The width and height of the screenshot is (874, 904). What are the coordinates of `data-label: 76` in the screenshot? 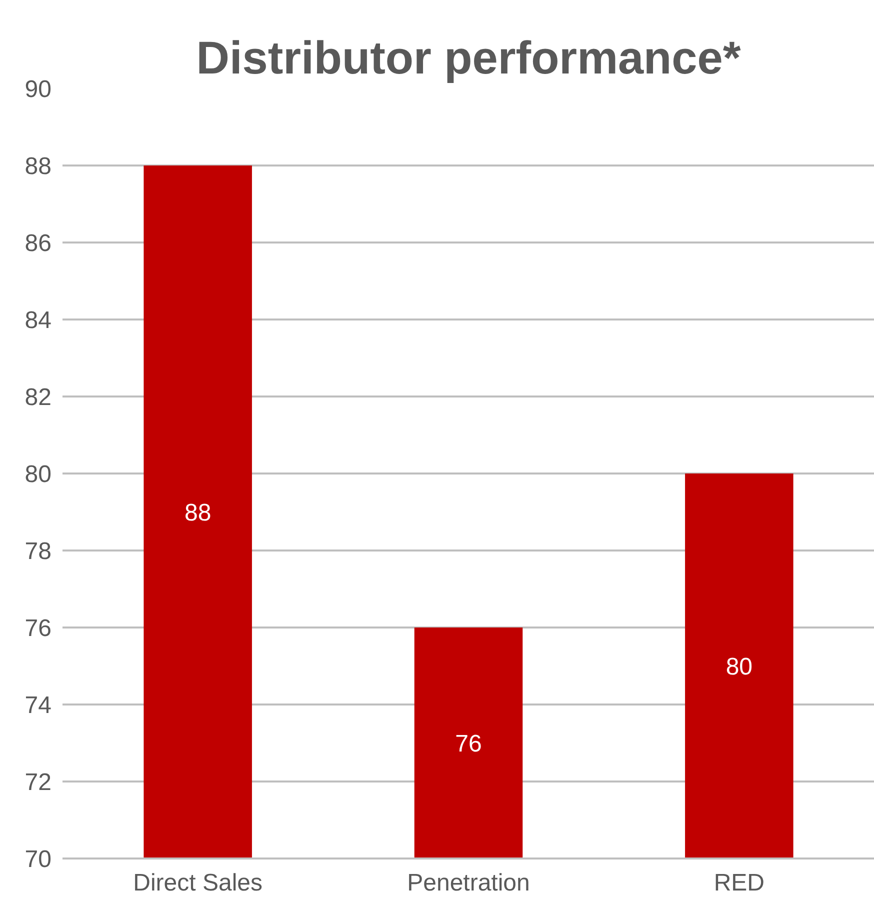 It's located at (468, 744).